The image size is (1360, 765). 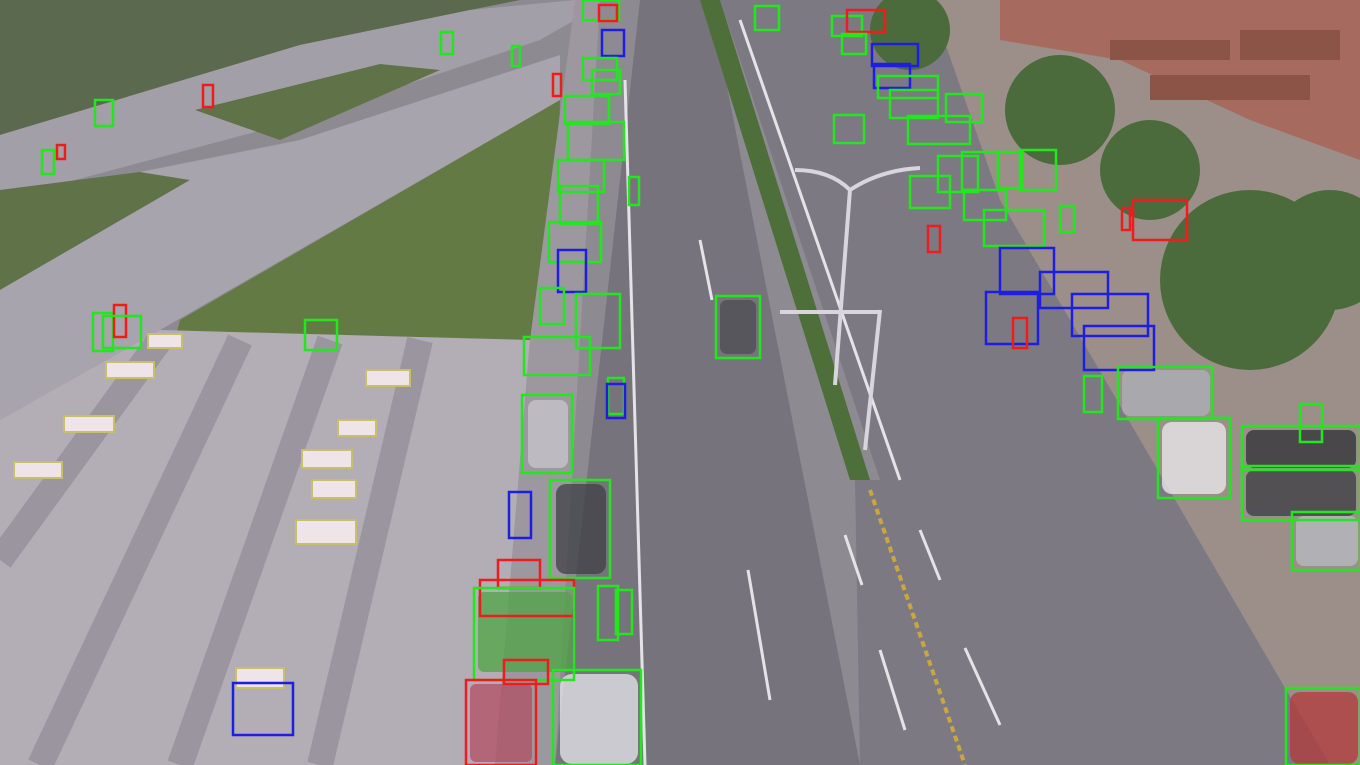 What do you see at coordinates (367, 220) in the screenshot?
I see `lawn-main` at bounding box center [367, 220].